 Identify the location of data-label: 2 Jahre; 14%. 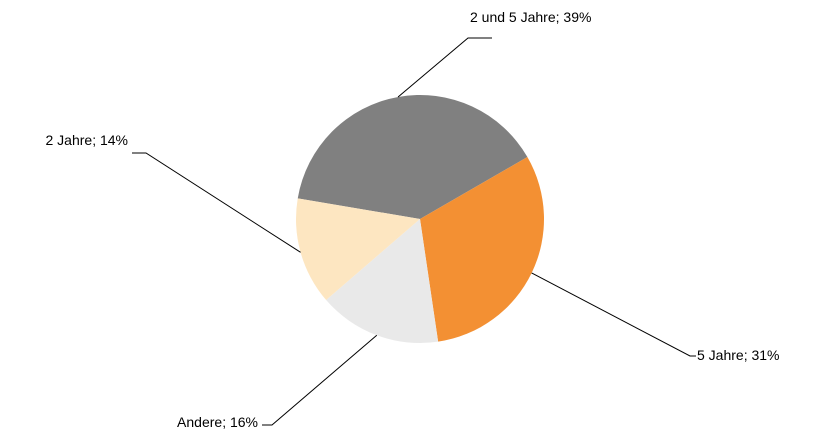
(86, 140).